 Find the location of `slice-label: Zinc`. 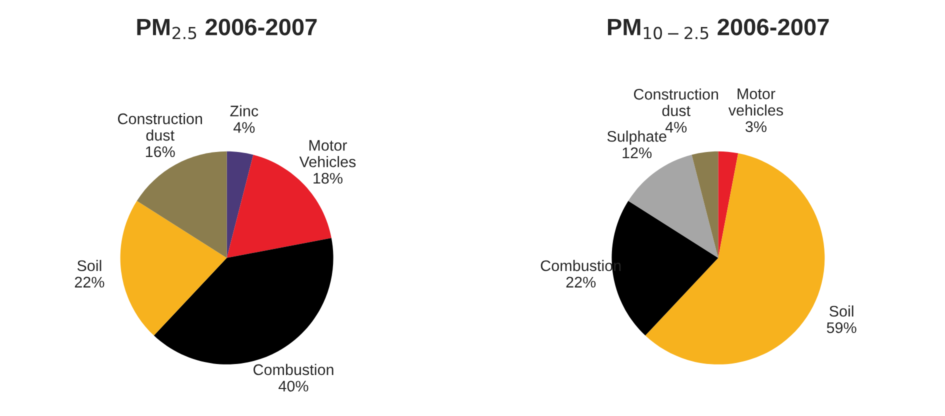

slice-label: Zinc is located at coordinates (244, 110).